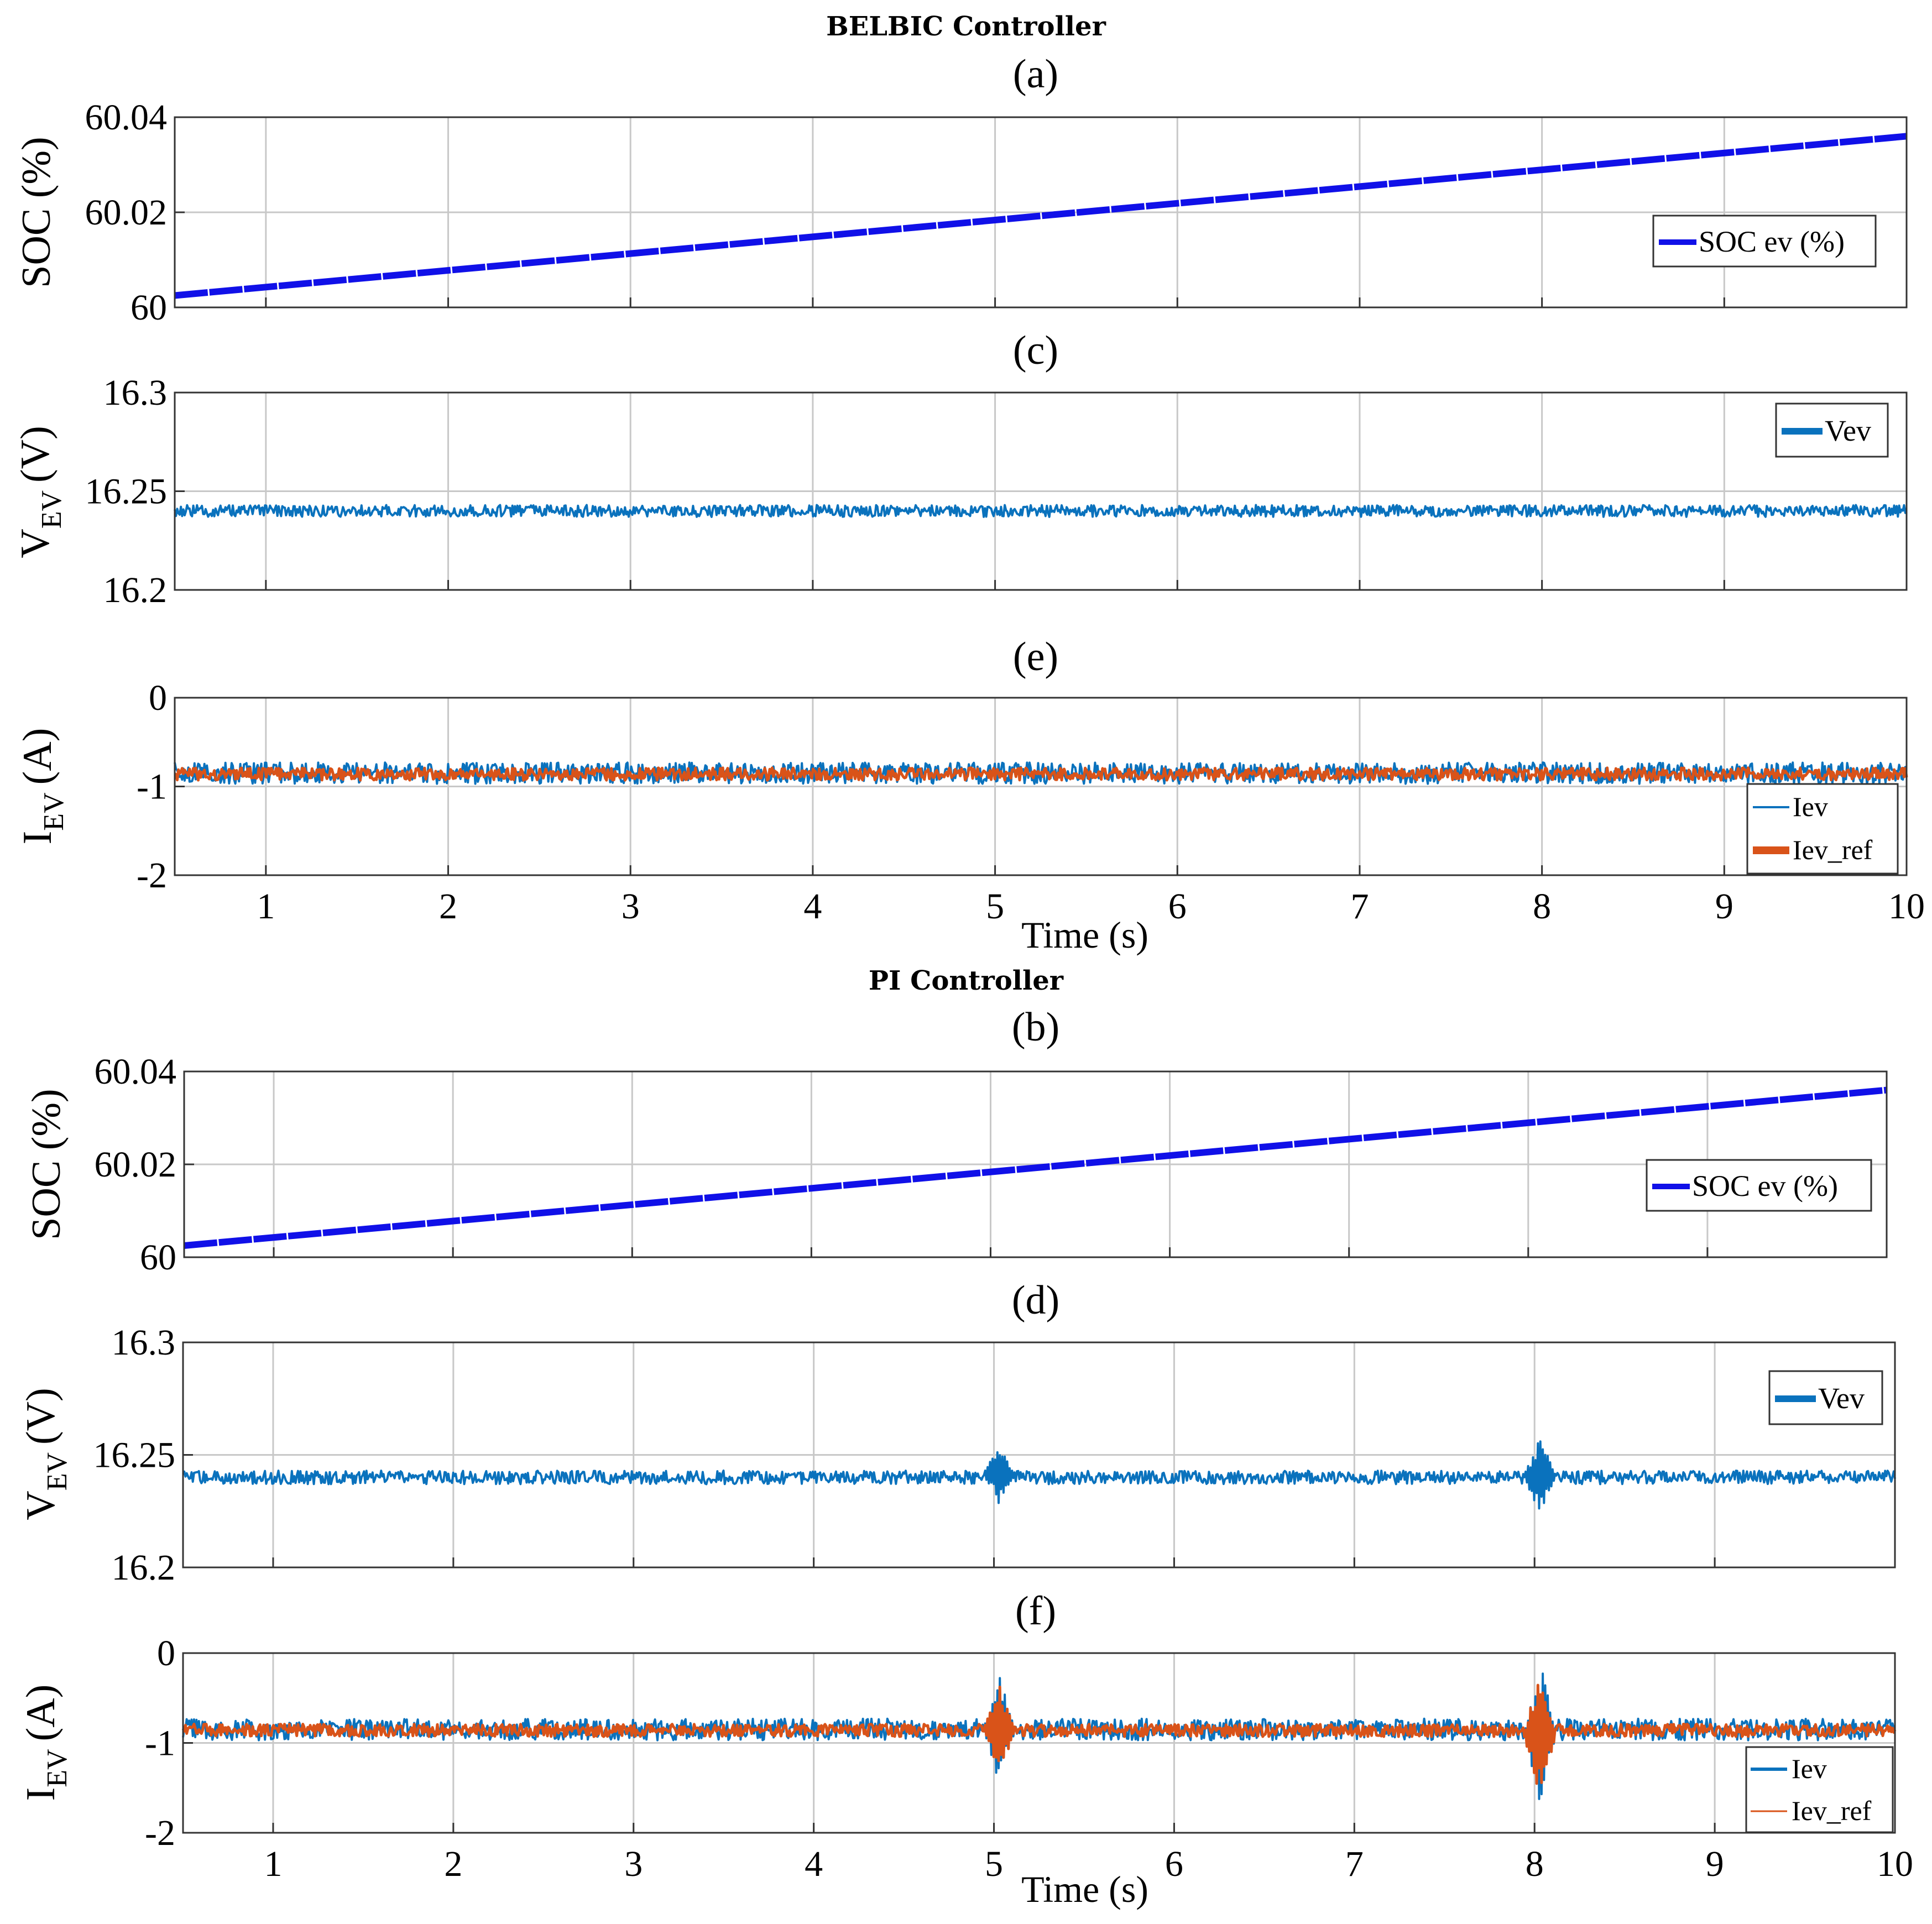  Describe the element at coordinates (37, 838) in the screenshot. I see `panel-e-ylabel-main: I` at that location.